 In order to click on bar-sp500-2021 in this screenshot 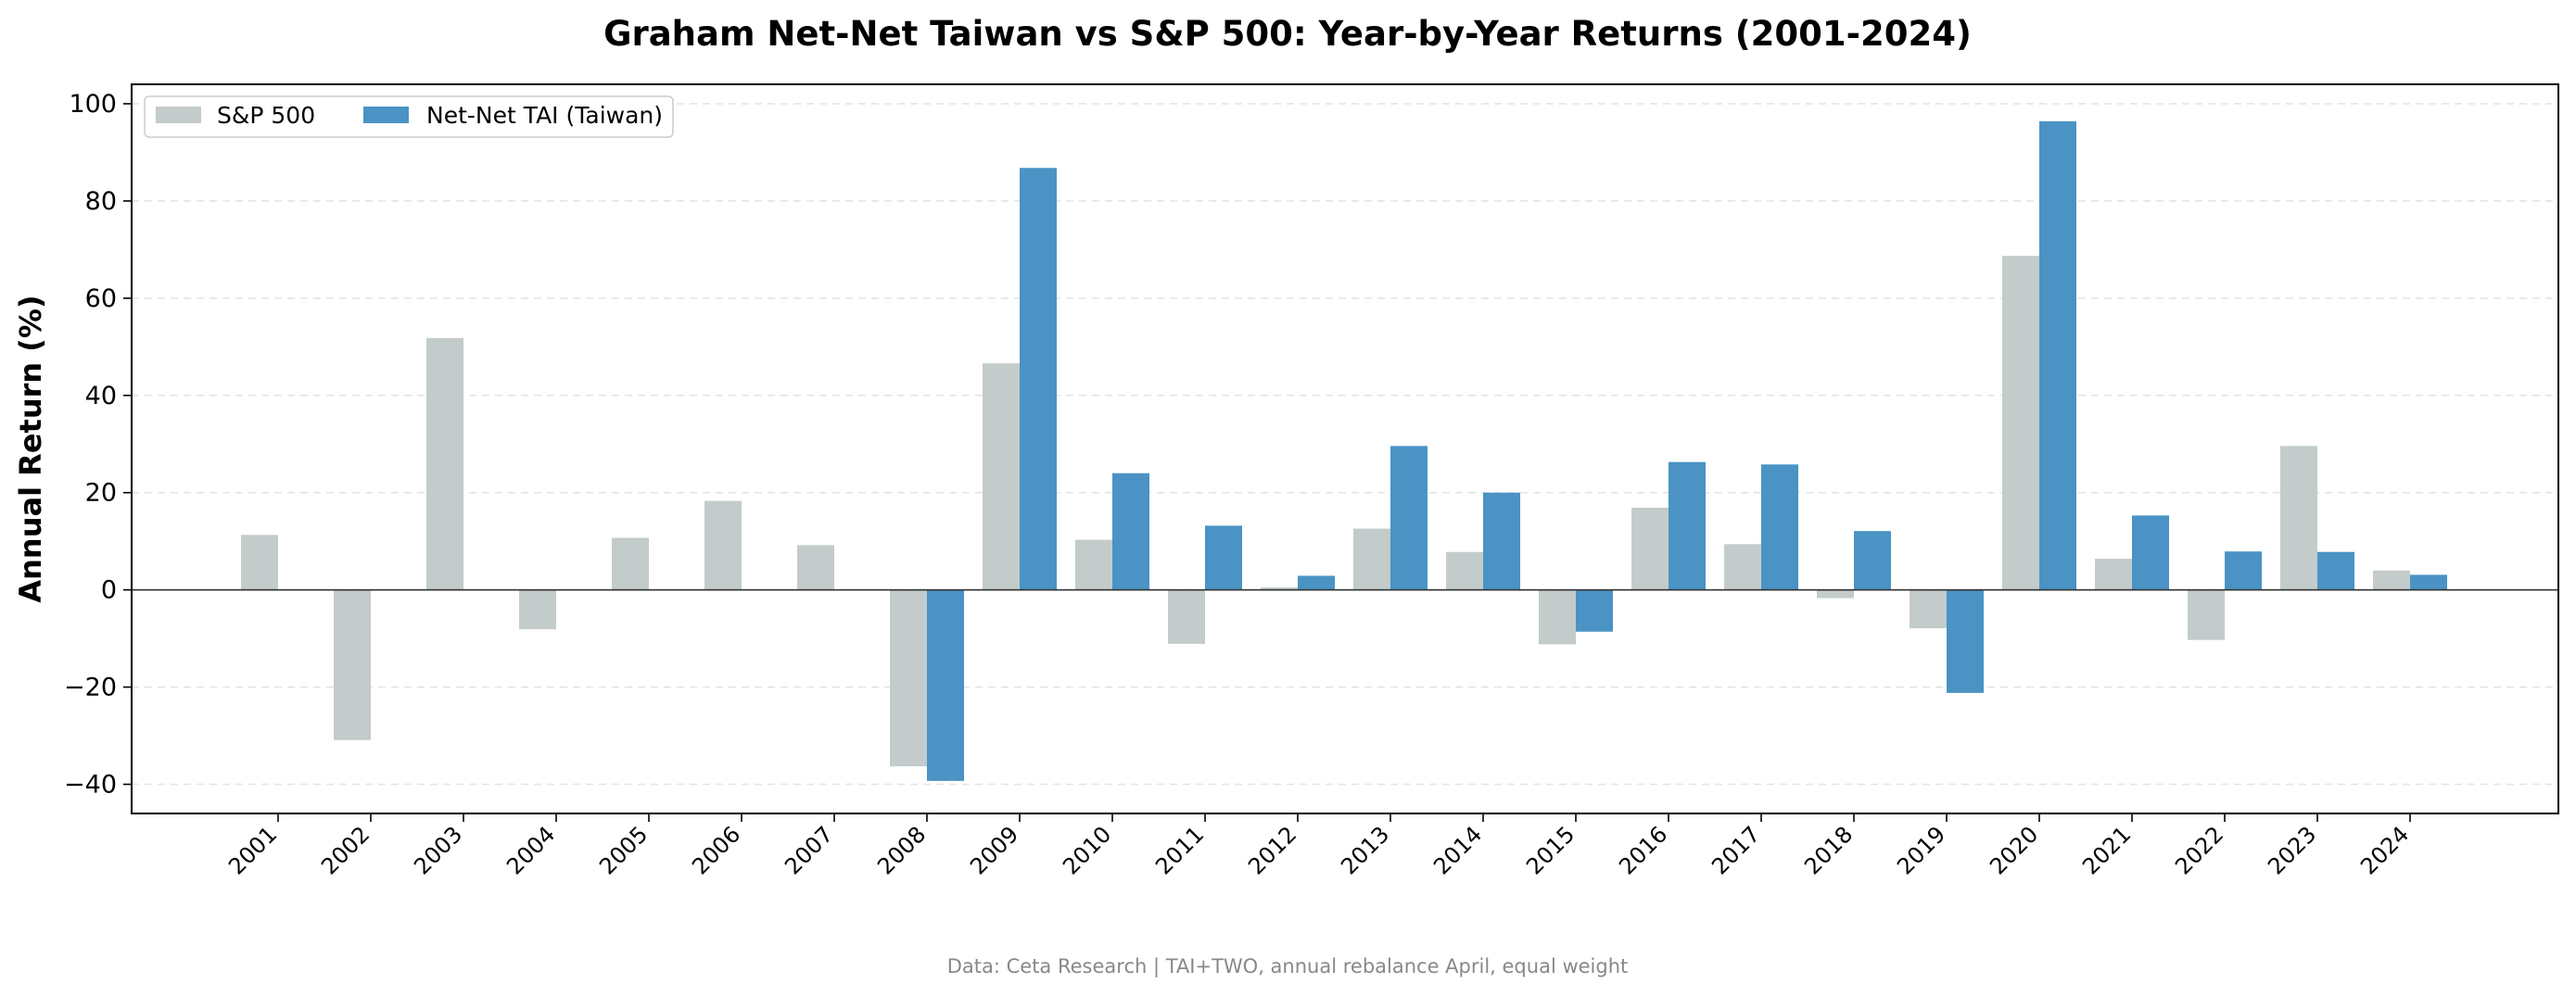, I will do `click(2113, 575)`.